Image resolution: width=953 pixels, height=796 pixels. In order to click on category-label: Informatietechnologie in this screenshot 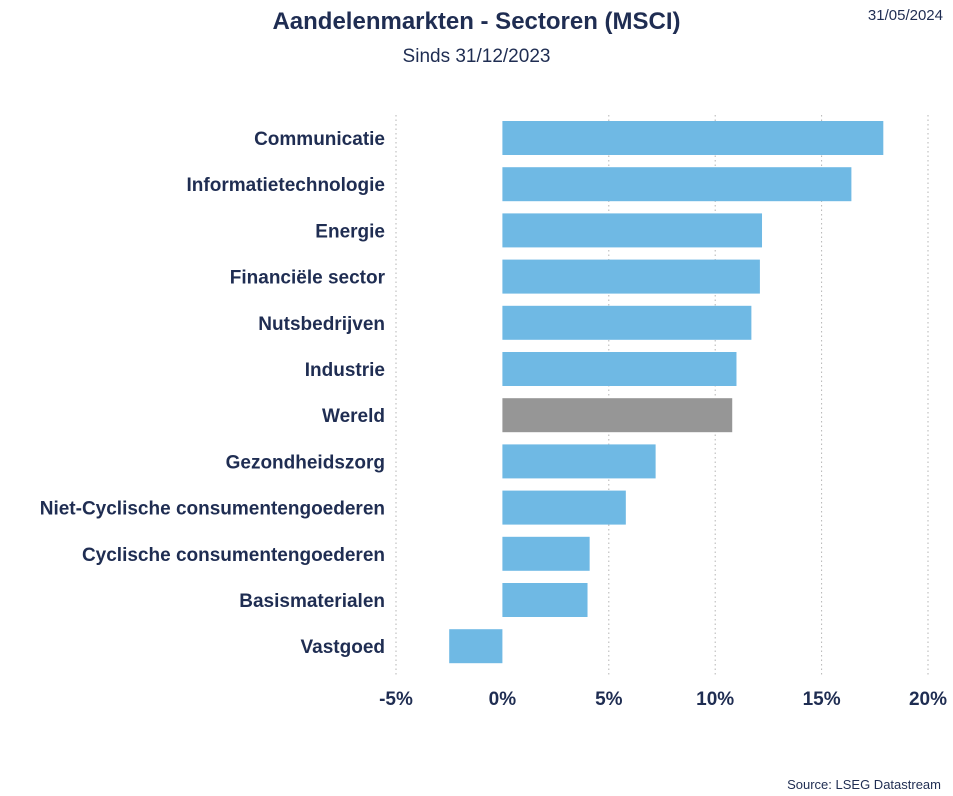, I will do `click(286, 185)`.